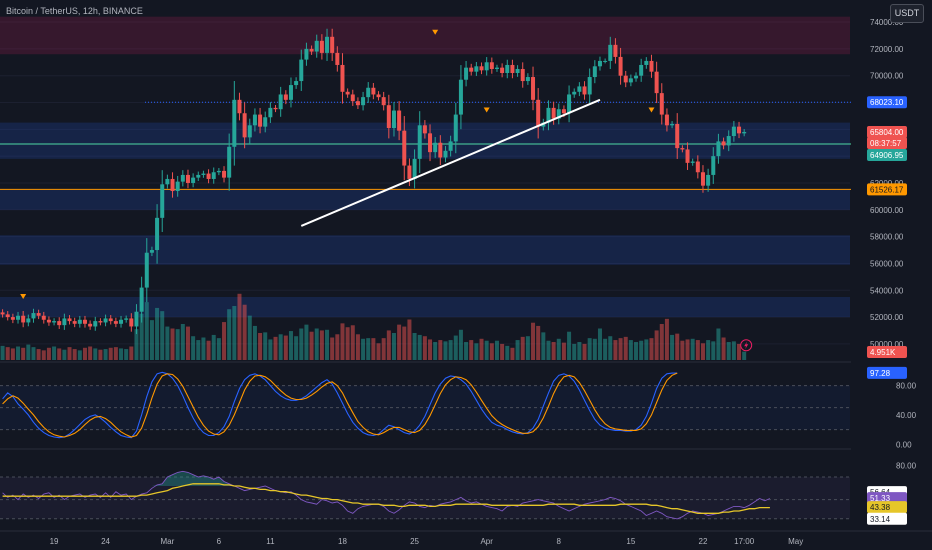  Describe the element at coordinates (340, 405) in the screenshot. I see `stoch-d-line` at that location.